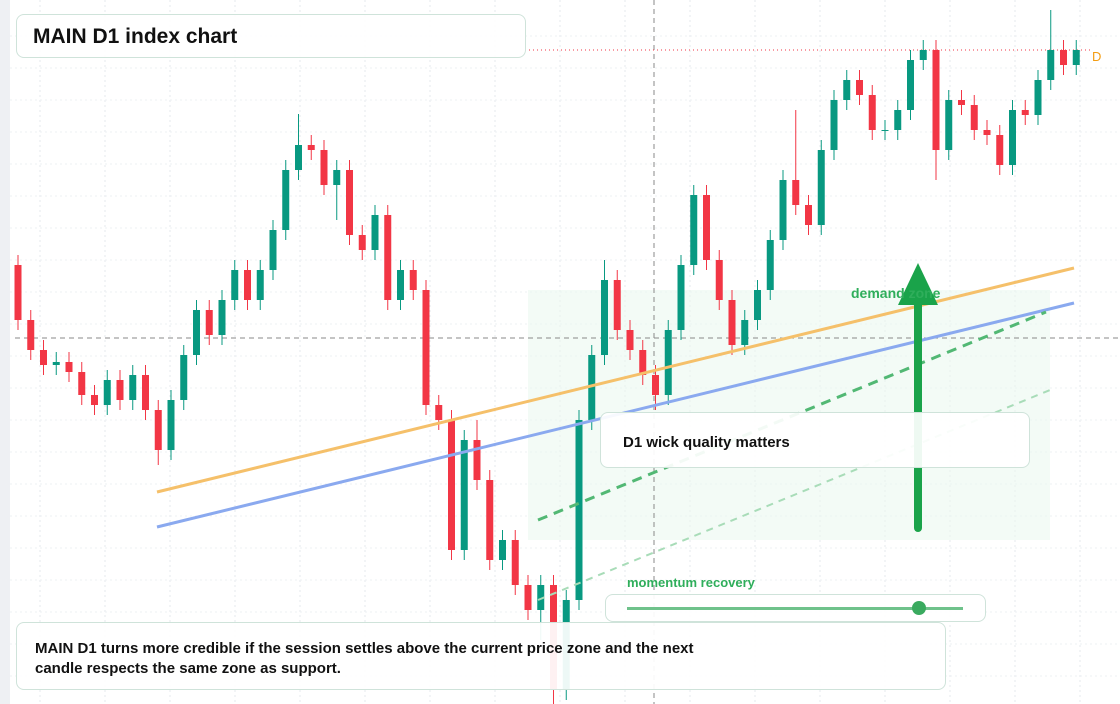 The width and height of the screenshot is (1120, 704). What do you see at coordinates (5, 352) in the screenshot?
I see `left-strip` at bounding box center [5, 352].